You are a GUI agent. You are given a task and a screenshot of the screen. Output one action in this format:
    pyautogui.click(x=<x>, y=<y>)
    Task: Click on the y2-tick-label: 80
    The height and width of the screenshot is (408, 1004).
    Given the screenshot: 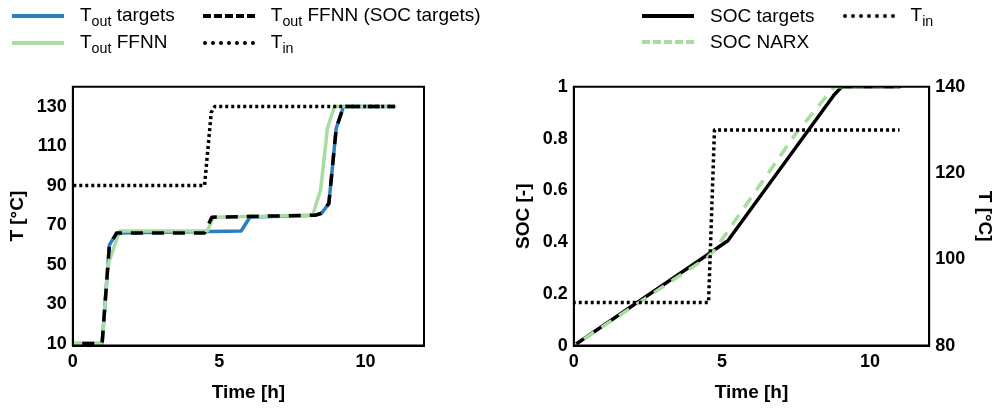 What is the action you would take?
    pyautogui.click(x=945, y=344)
    